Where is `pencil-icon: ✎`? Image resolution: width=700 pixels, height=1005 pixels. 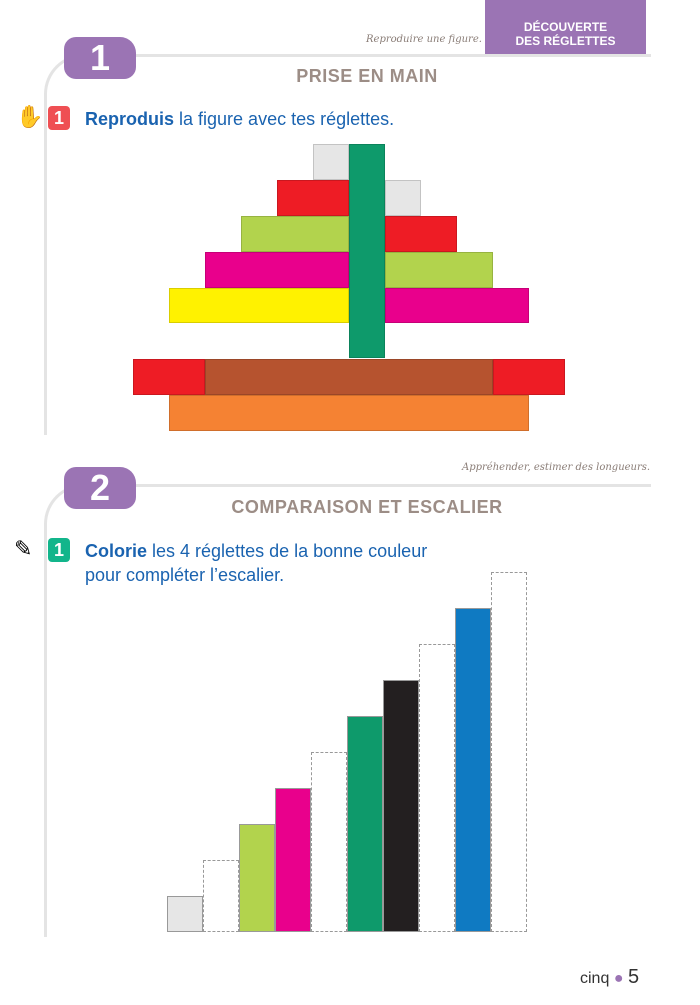 pencil-icon: ✎ is located at coordinates (23, 548).